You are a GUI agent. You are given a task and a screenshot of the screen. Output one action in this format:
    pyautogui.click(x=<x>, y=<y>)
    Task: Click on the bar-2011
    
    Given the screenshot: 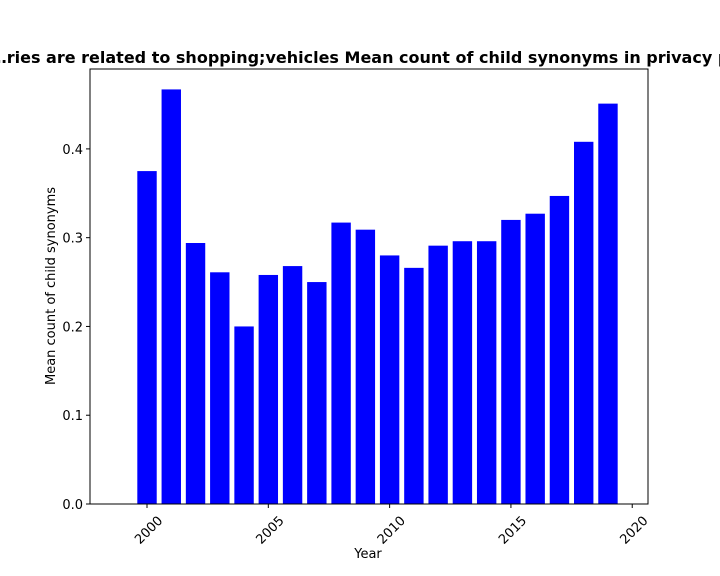 What is the action you would take?
    pyautogui.click(x=414, y=385)
    